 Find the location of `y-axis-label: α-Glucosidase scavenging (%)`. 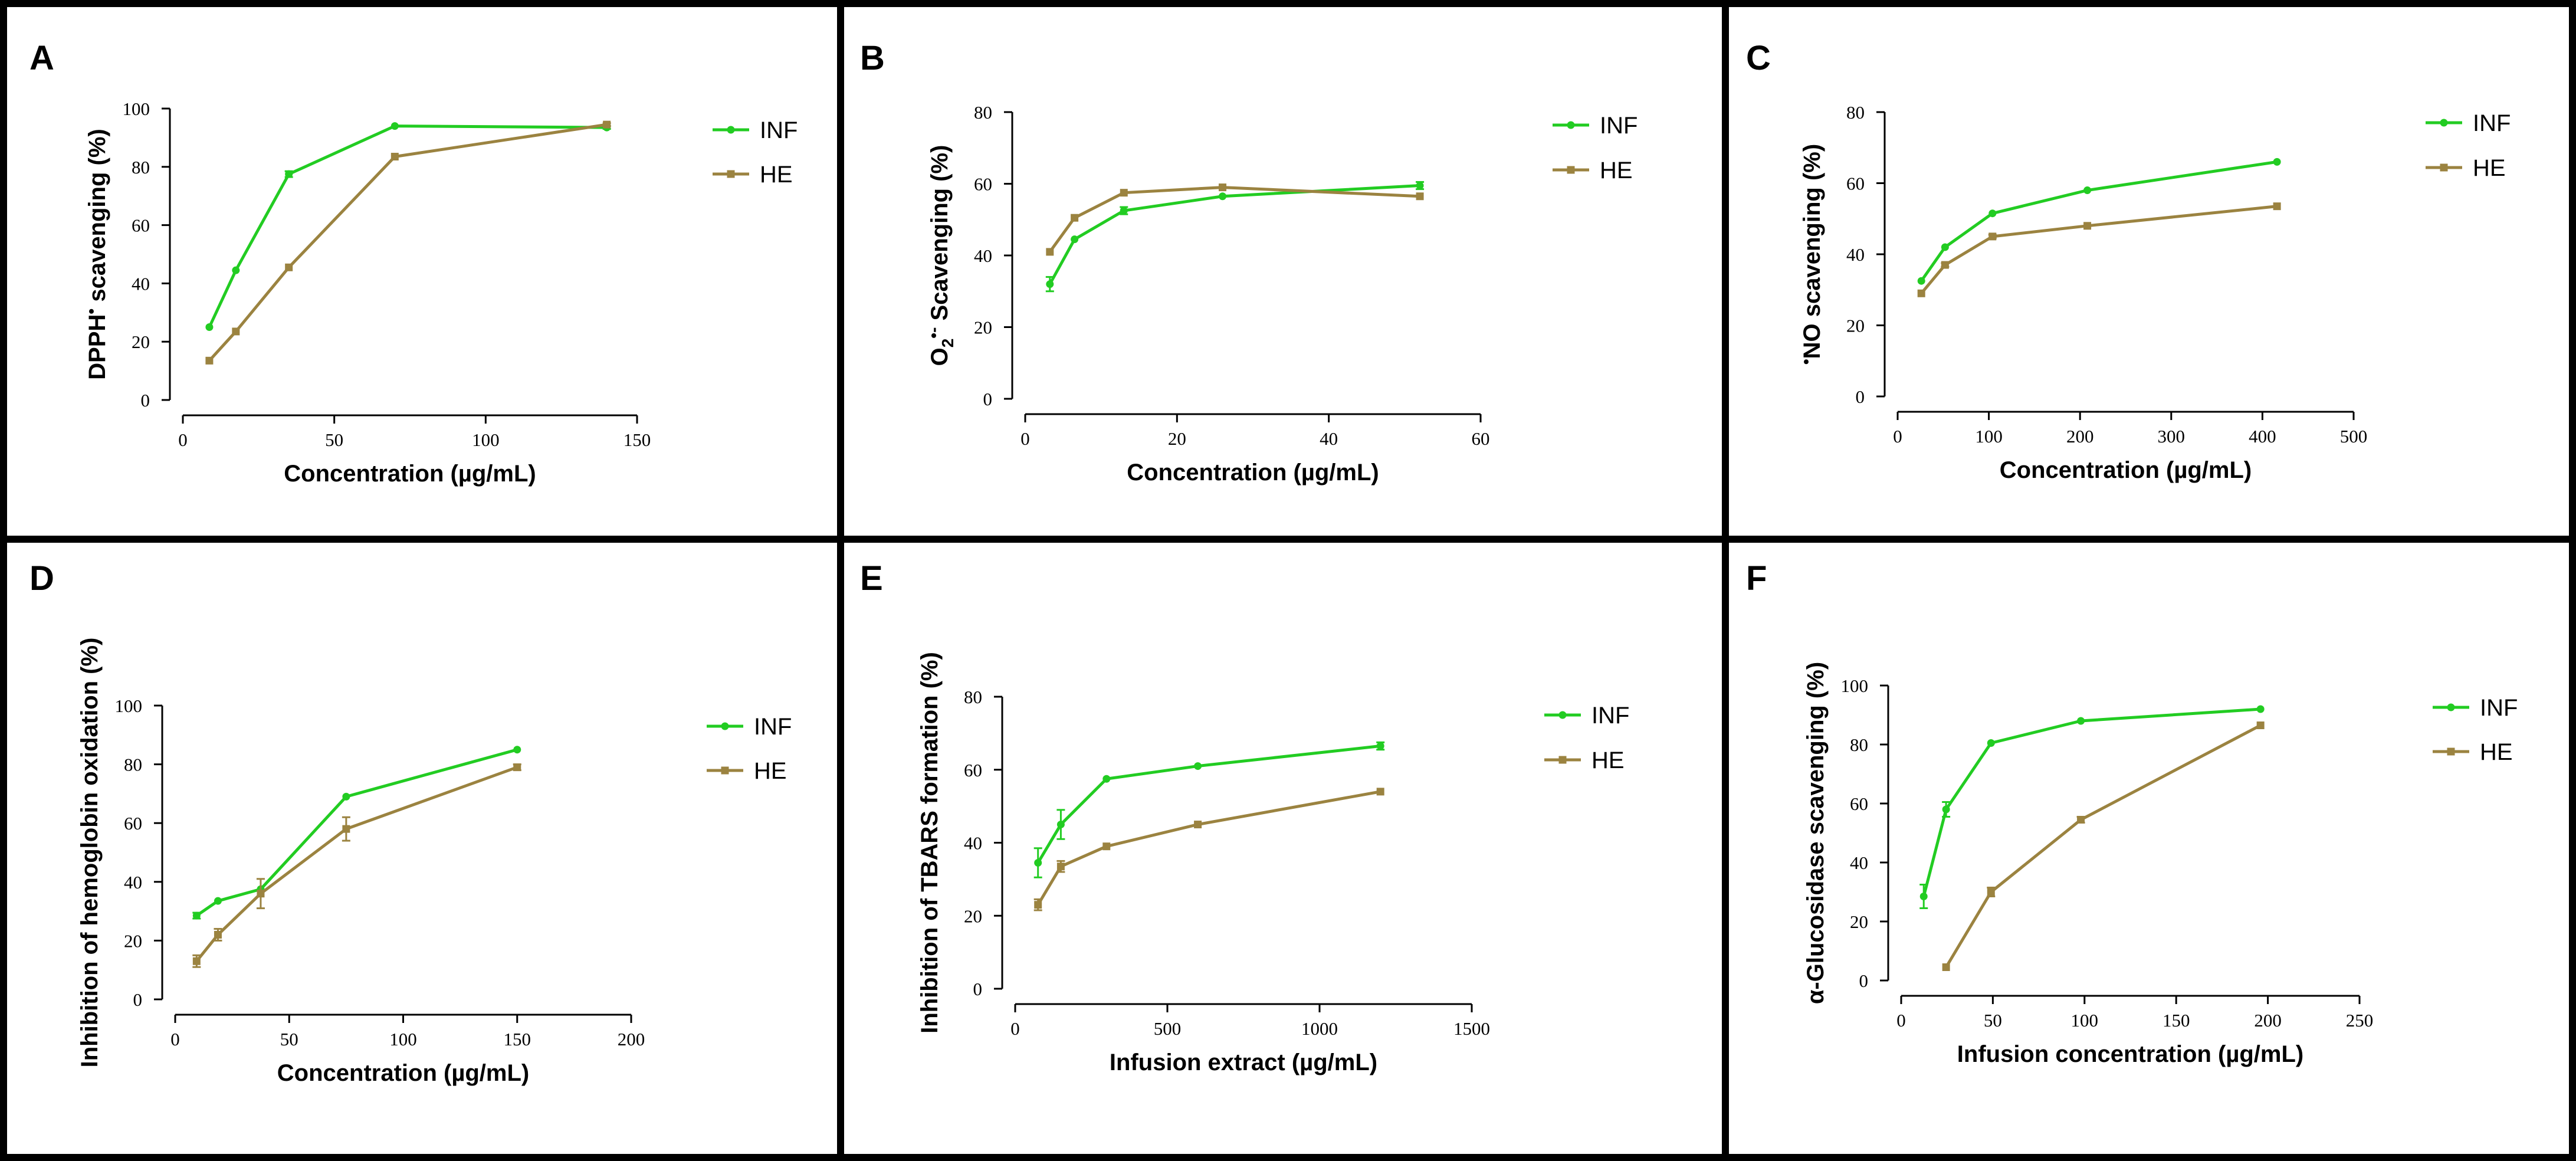

y-axis-label: α-Glucosidase scavenging (%) is located at coordinates (1816, 833).